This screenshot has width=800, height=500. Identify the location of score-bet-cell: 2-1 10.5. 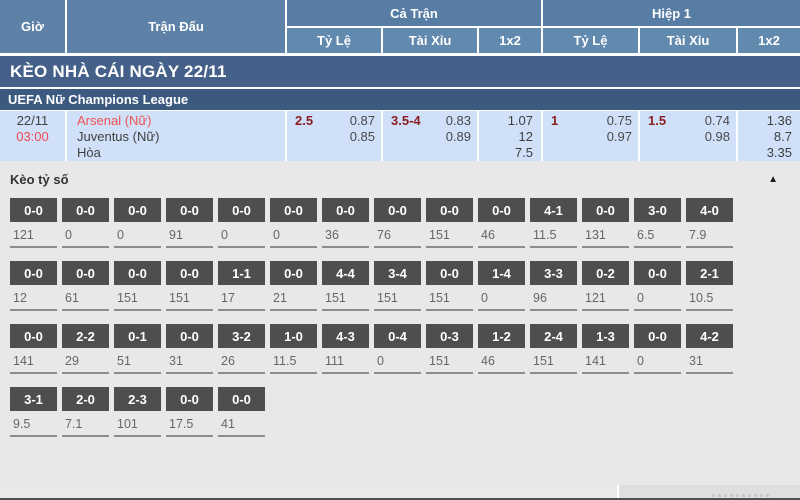
(709, 286).